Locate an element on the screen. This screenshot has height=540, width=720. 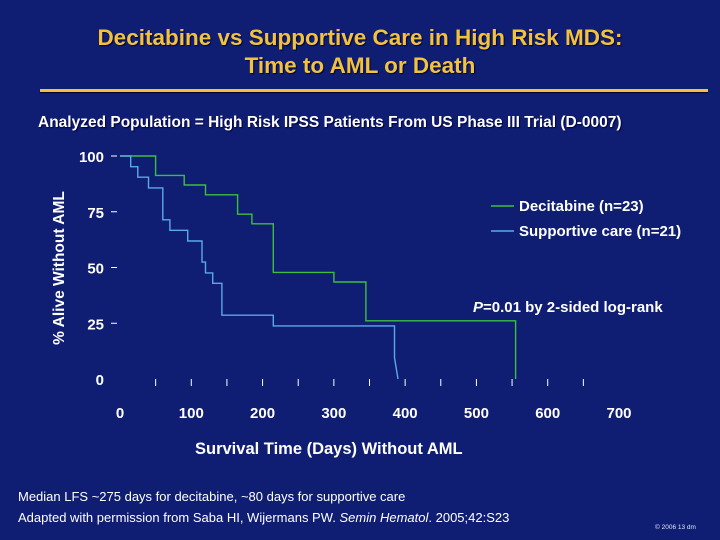
y-tick-label-50: 50 is located at coordinates (95, 269).